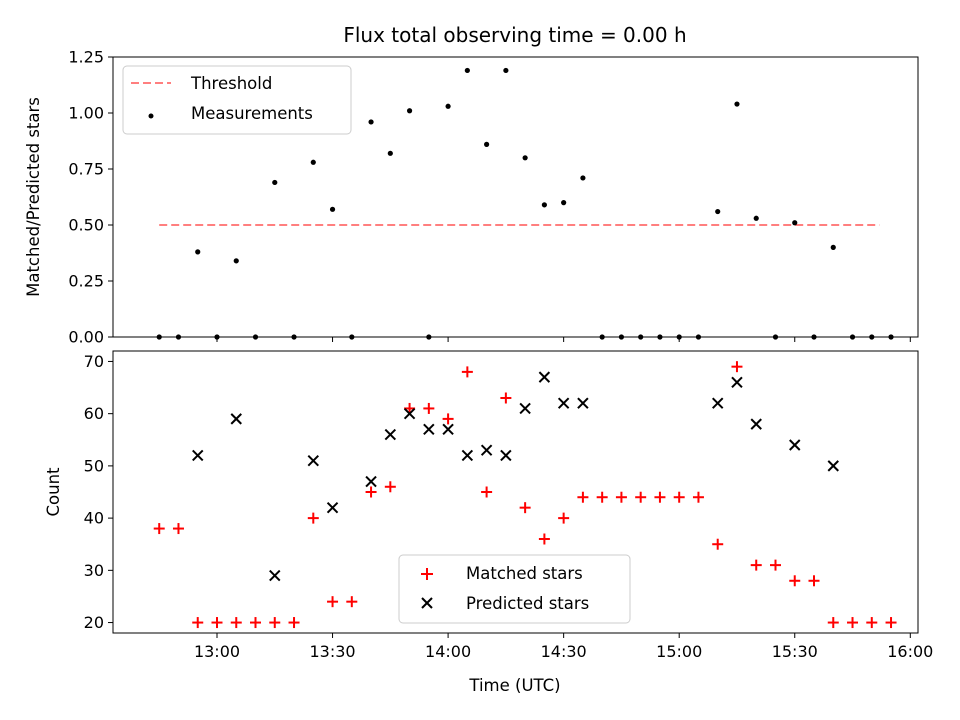  Describe the element at coordinates (795, 651) in the screenshot. I see `x-tick-label: 15:30` at that location.